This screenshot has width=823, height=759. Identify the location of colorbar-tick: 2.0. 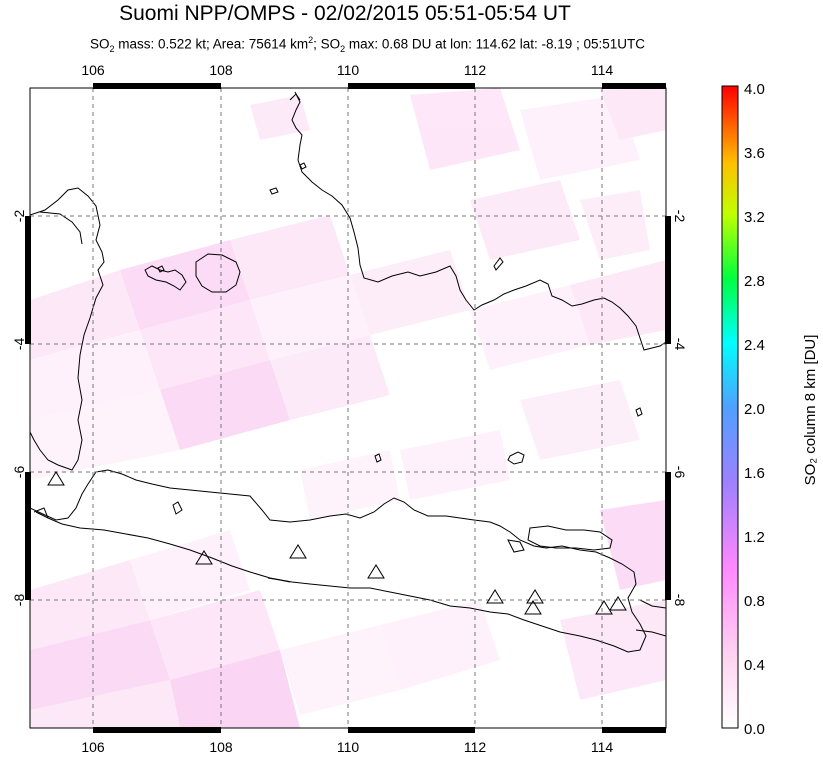
(754, 409).